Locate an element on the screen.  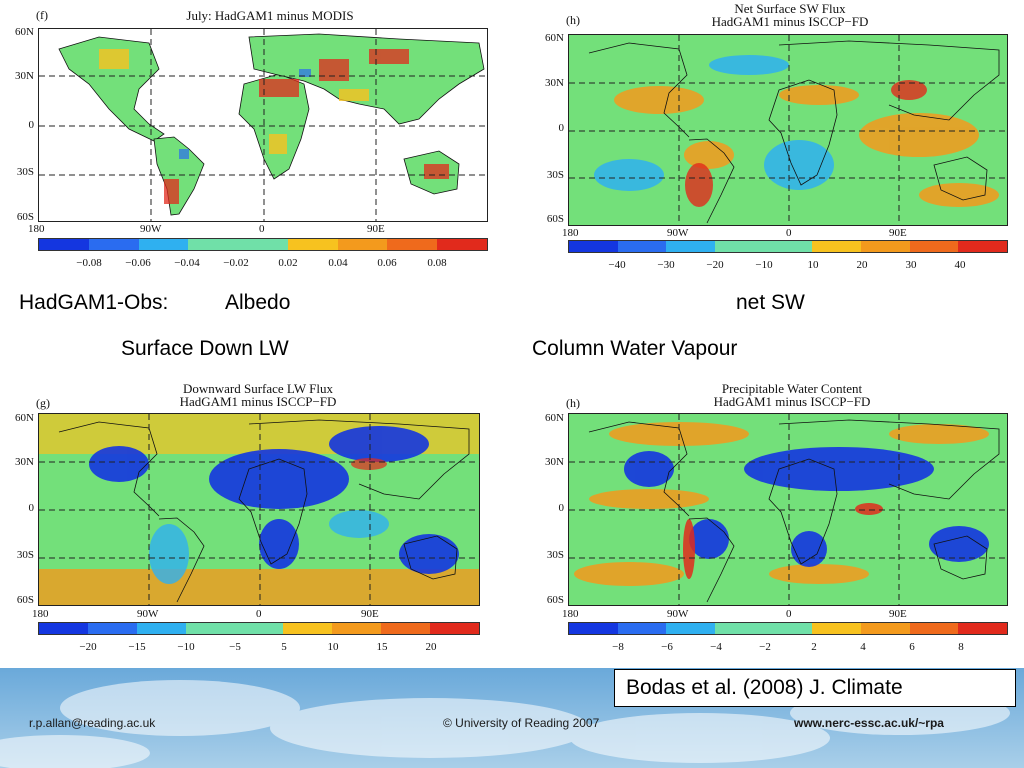
colorbar-tick: 40 is located at coordinates (960, 265).